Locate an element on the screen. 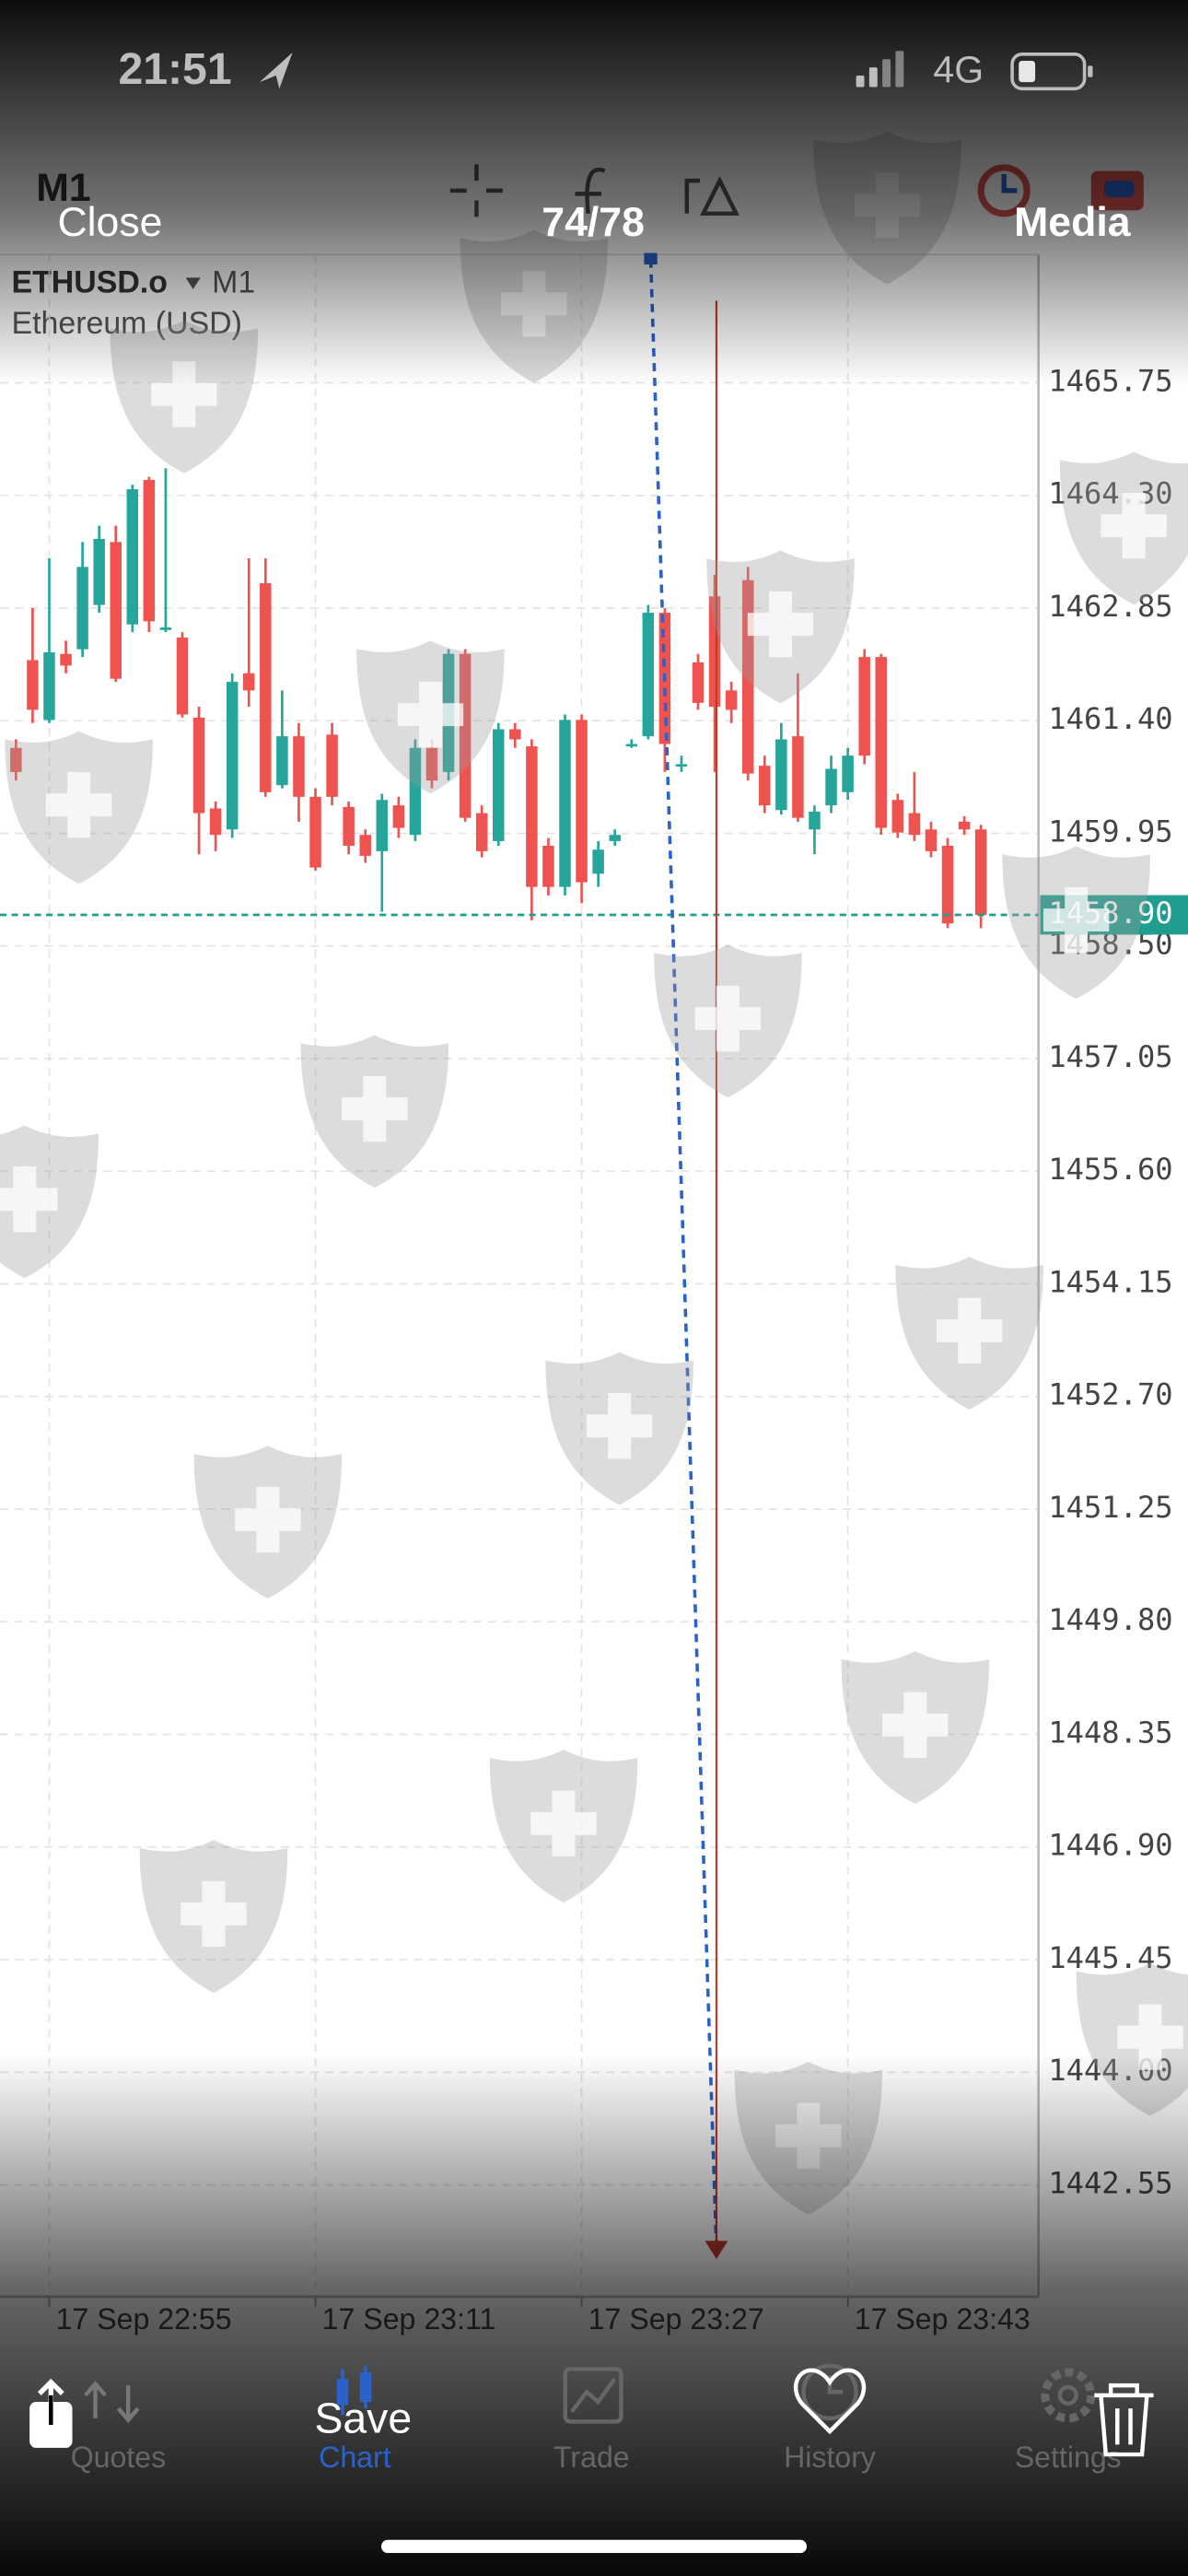  y-tick-label: 1446.90 is located at coordinates (1110, 1845).